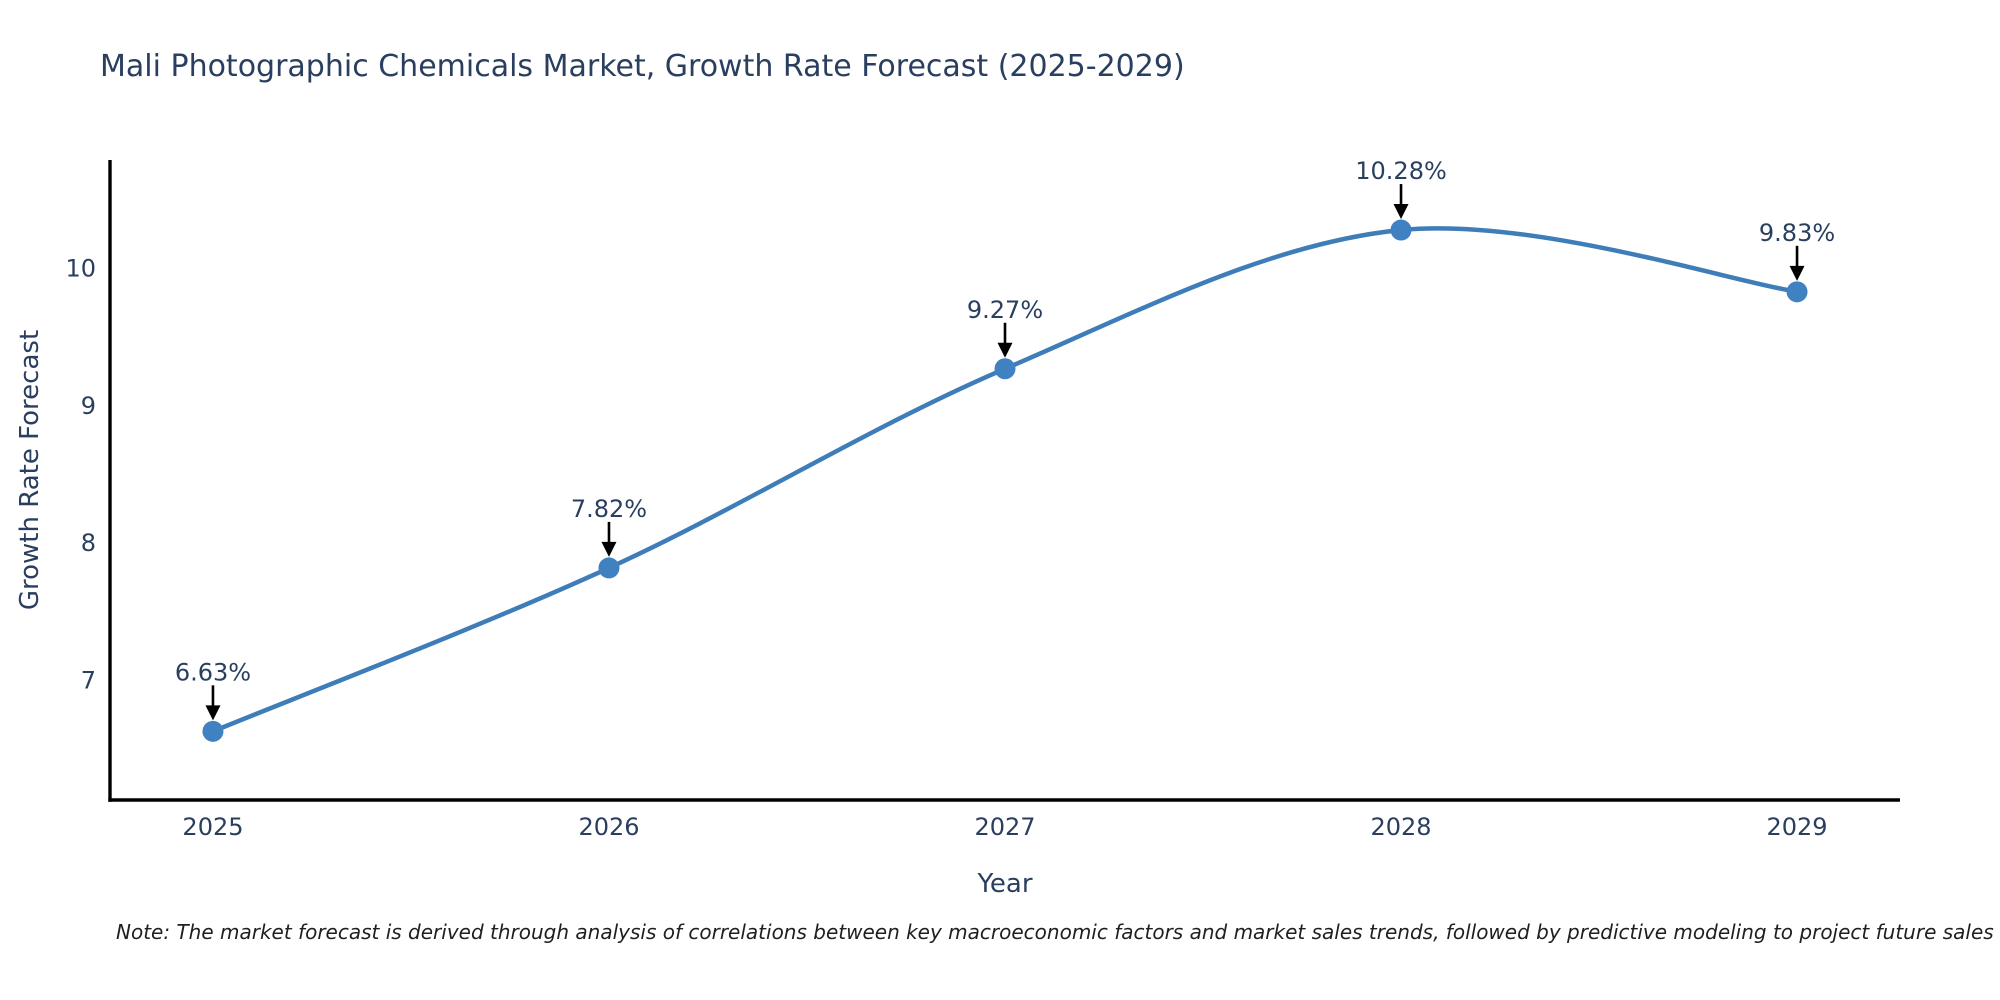 The width and height of the screenshot is (2000, 1000). Describe the element at coordinates (1005, 350) in the screenshot. I see `annotation-arrowhead-2027` at that location.